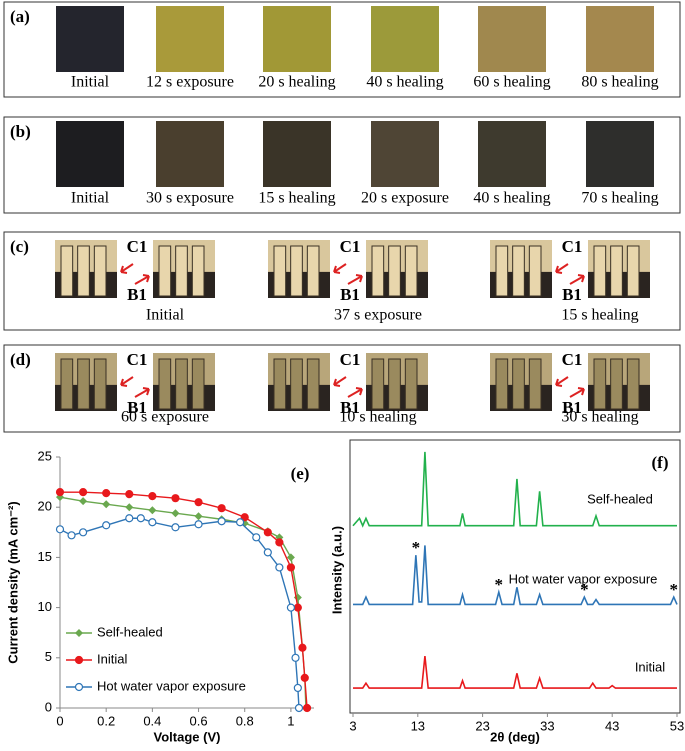 The width and height of the screenshot is (685, 751). Describe the element at coordinates (405, 198) in the screenshot. I see `photo-caption: 20 s exposure` at that location.